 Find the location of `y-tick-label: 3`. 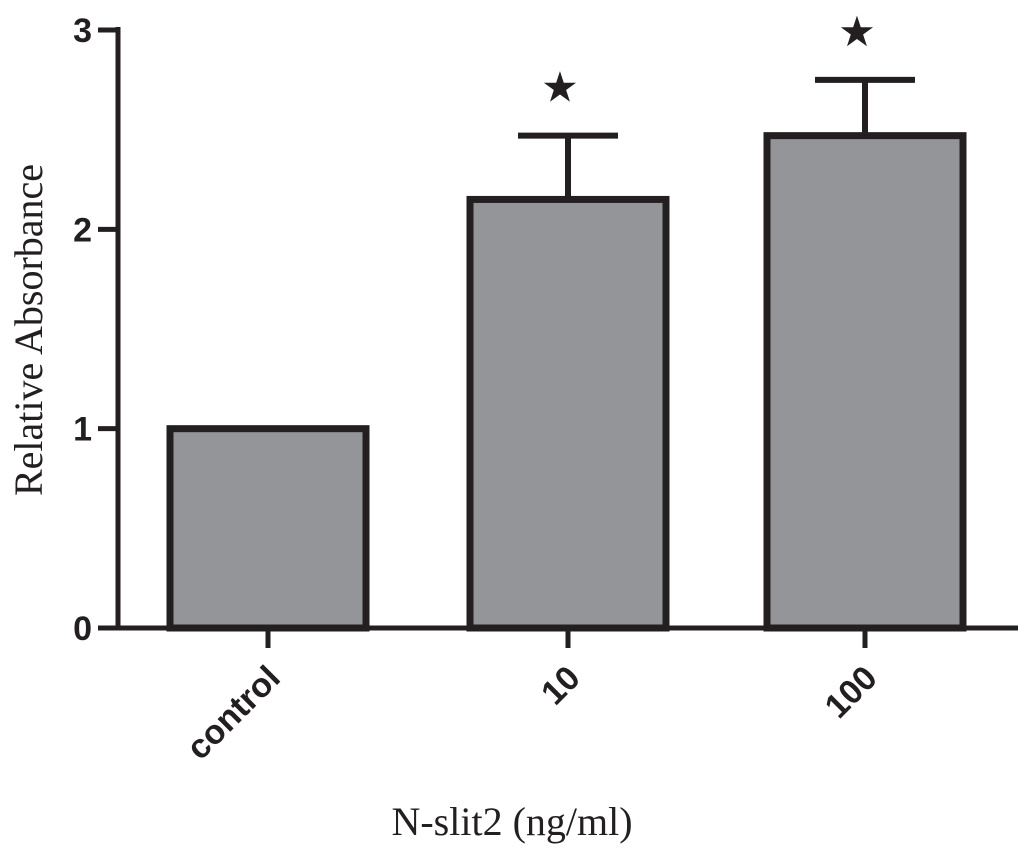

y-tick-label: 3 is located at coordinates (82, 31).